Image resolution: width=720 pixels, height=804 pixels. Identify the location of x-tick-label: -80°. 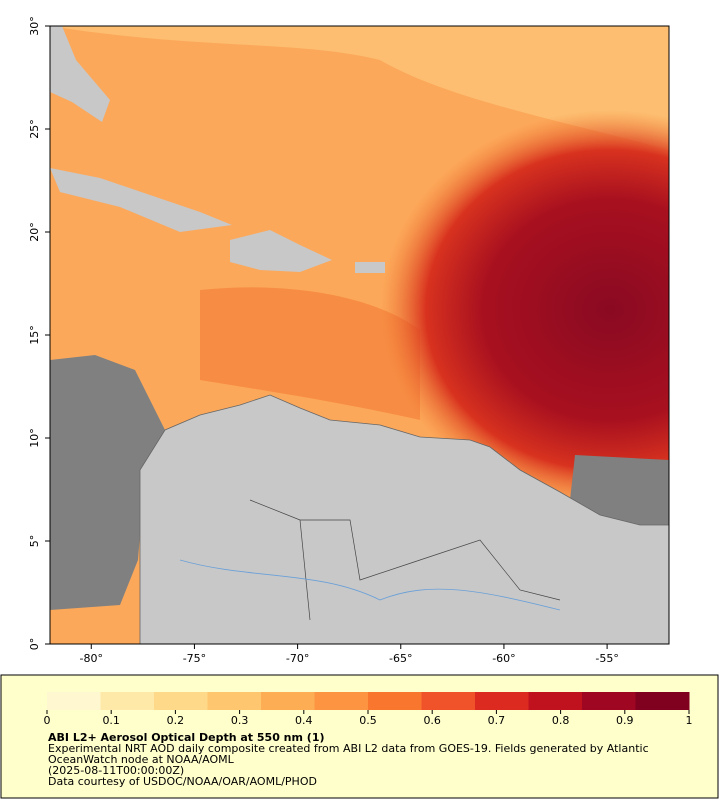
(91, 658).